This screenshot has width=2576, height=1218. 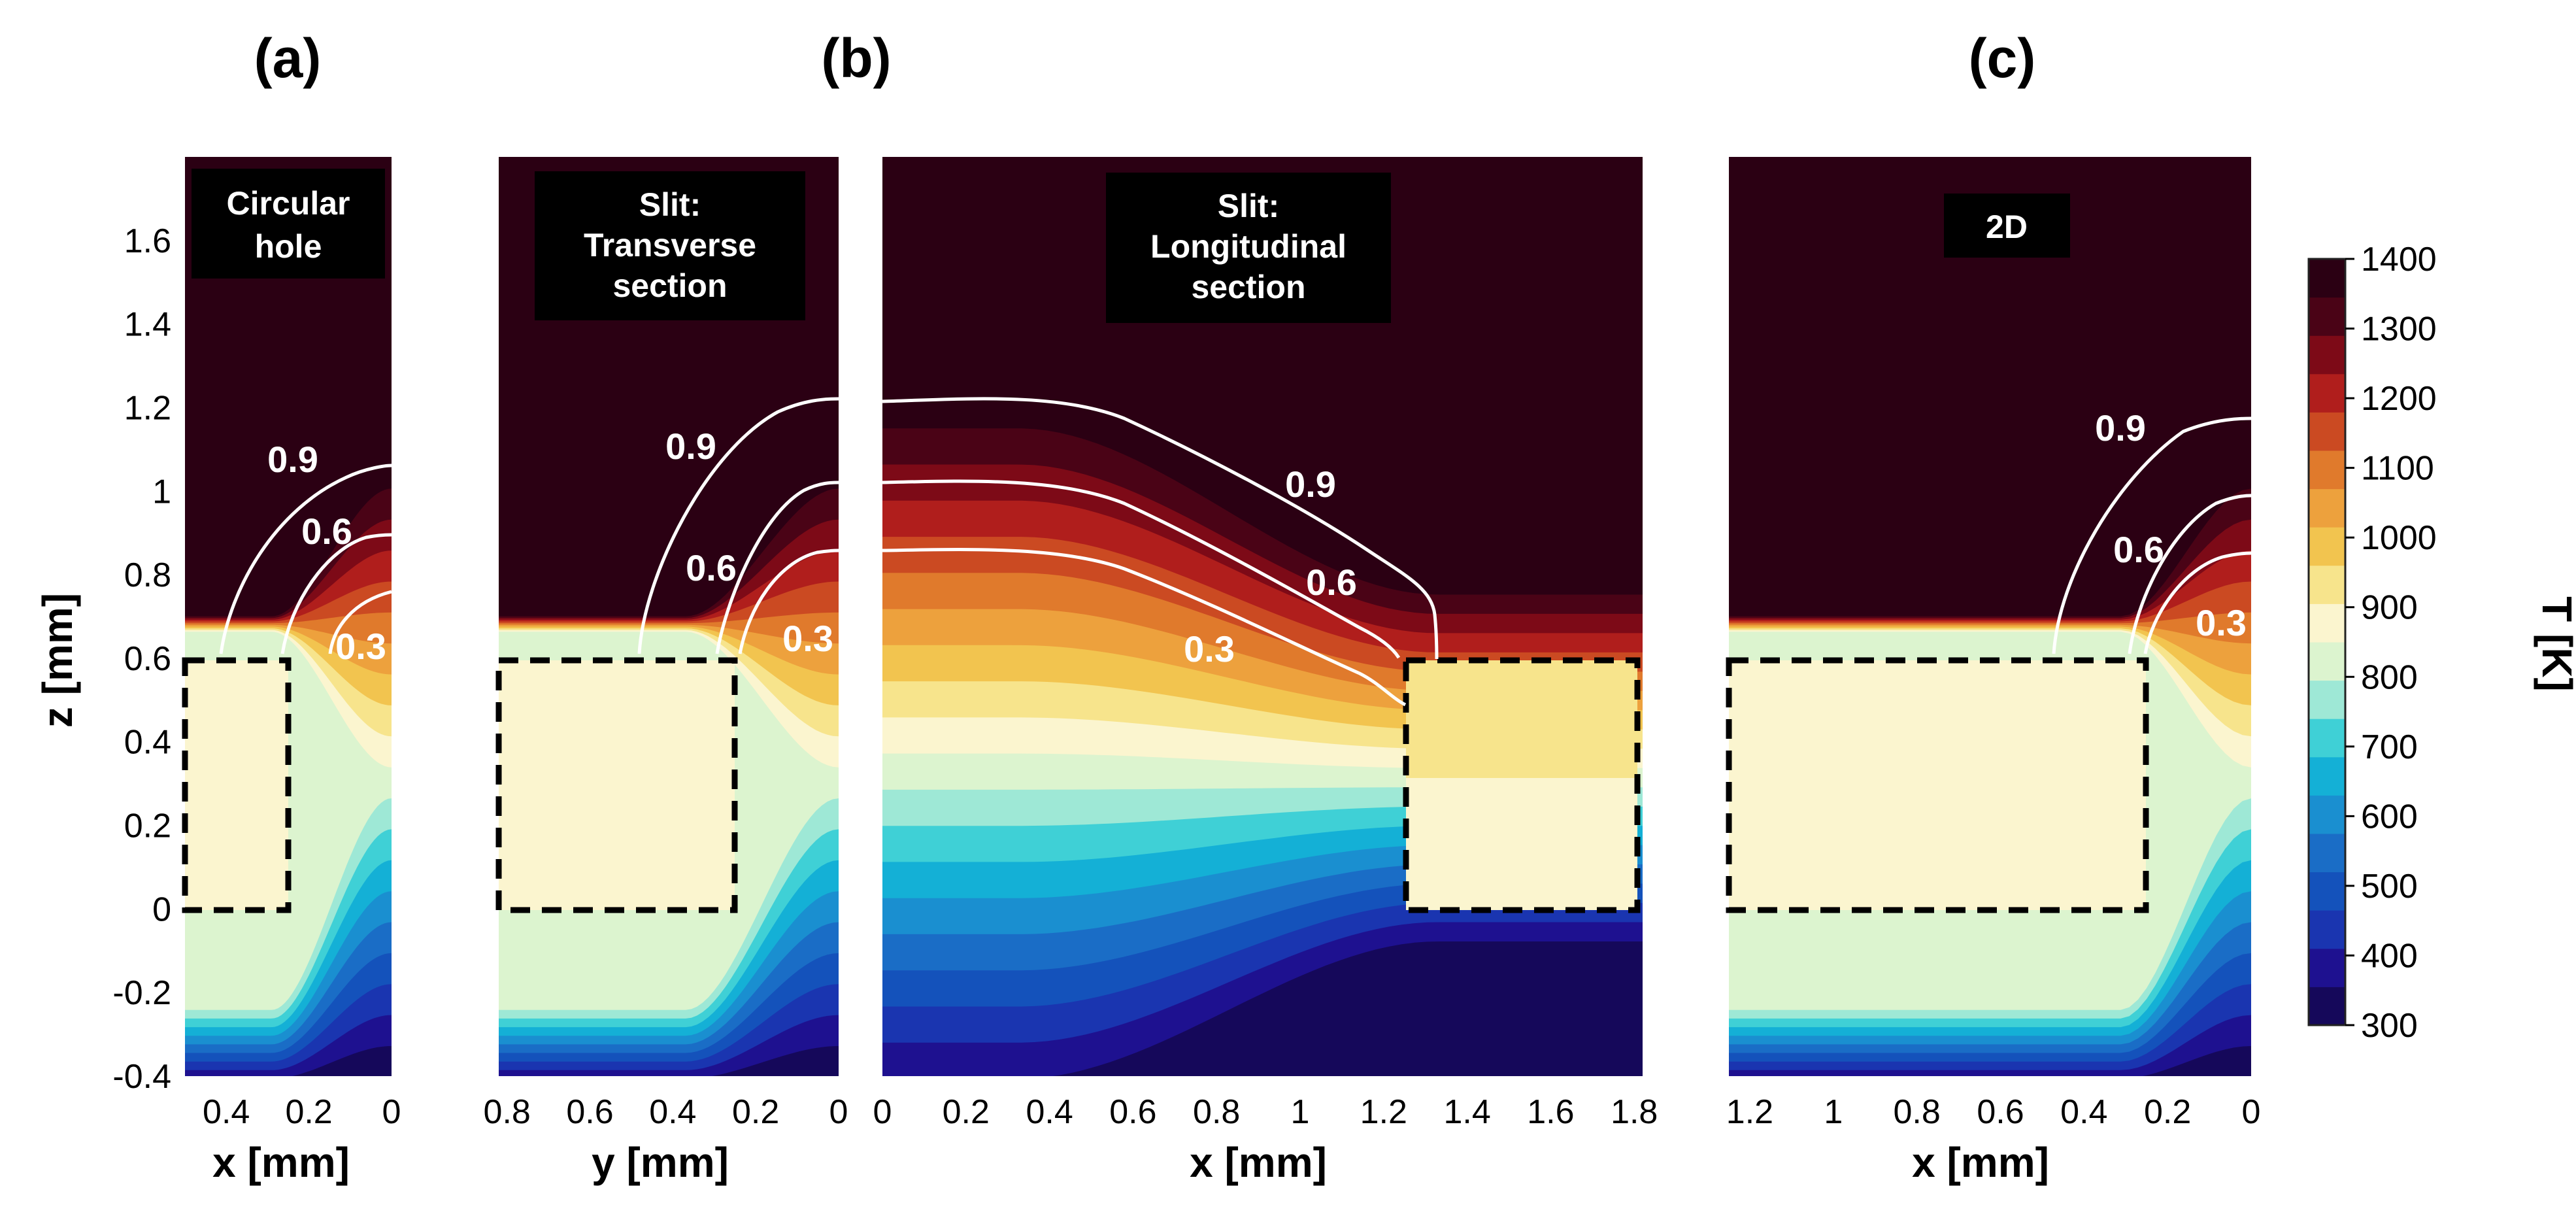 I want to click on contour-0.6-b-transverse, so click(x=777, y=567).